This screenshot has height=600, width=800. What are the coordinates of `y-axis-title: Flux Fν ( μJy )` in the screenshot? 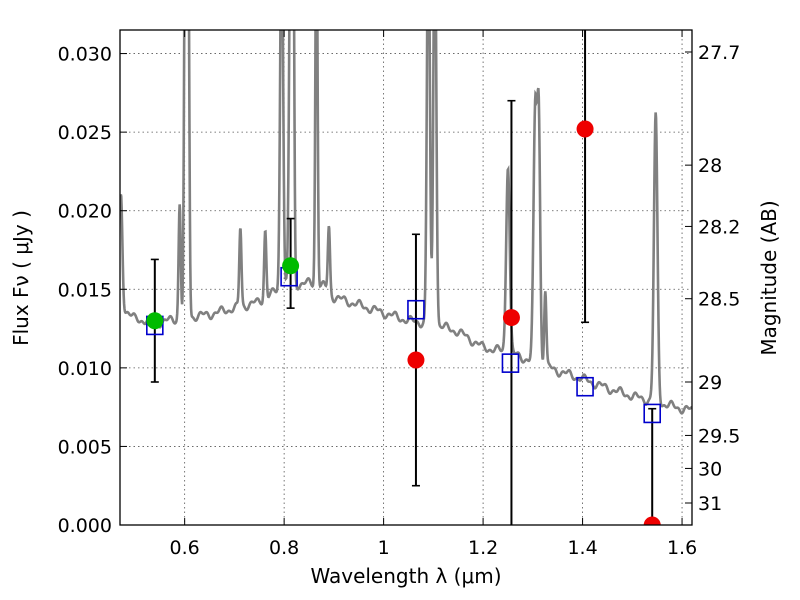 It's located at (21, 278).